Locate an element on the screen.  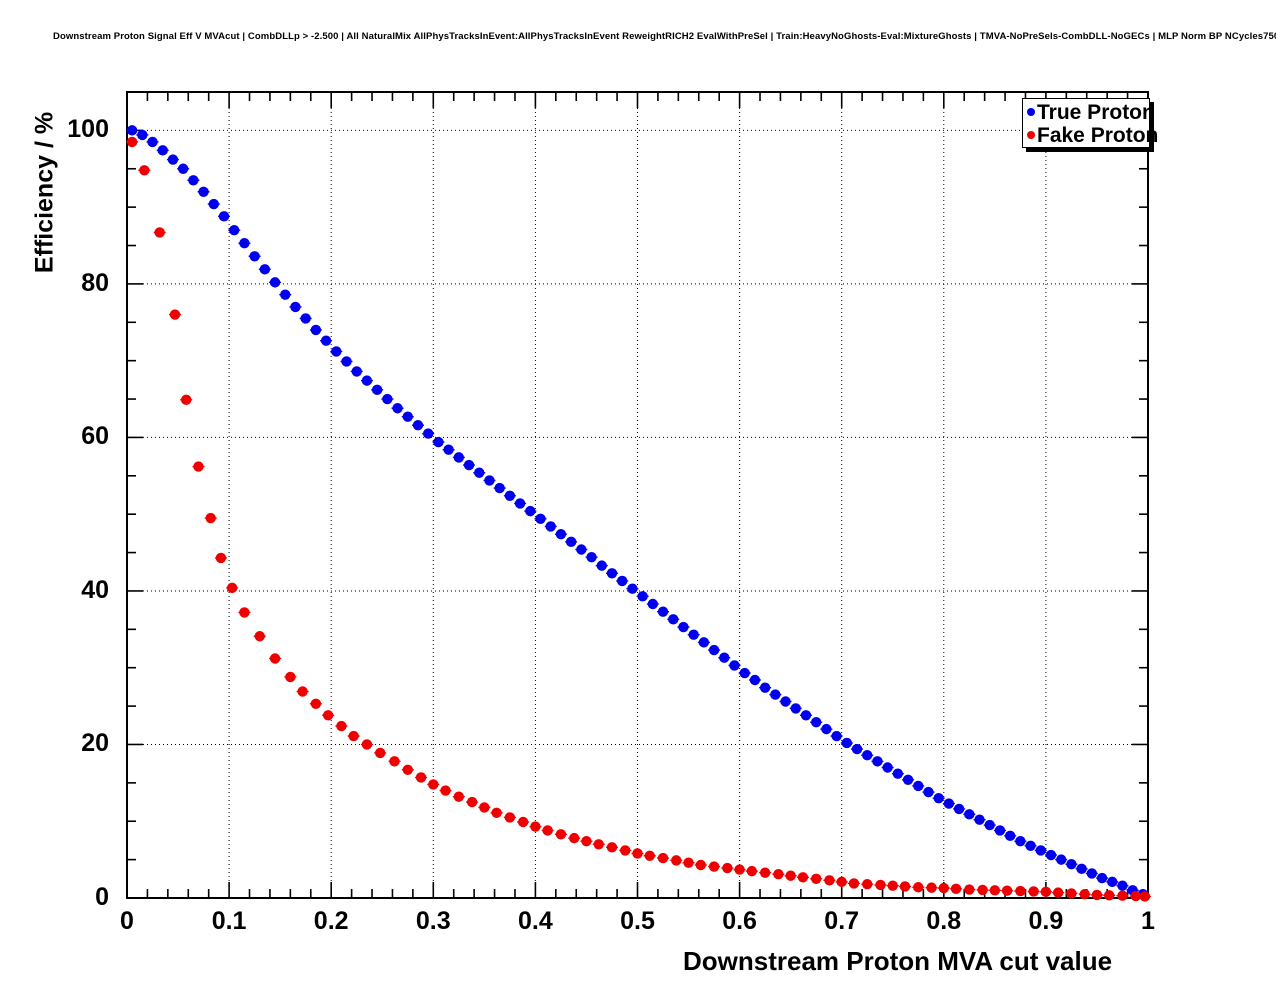
y-tick-label: 80 is located at coordinates (95, 282).